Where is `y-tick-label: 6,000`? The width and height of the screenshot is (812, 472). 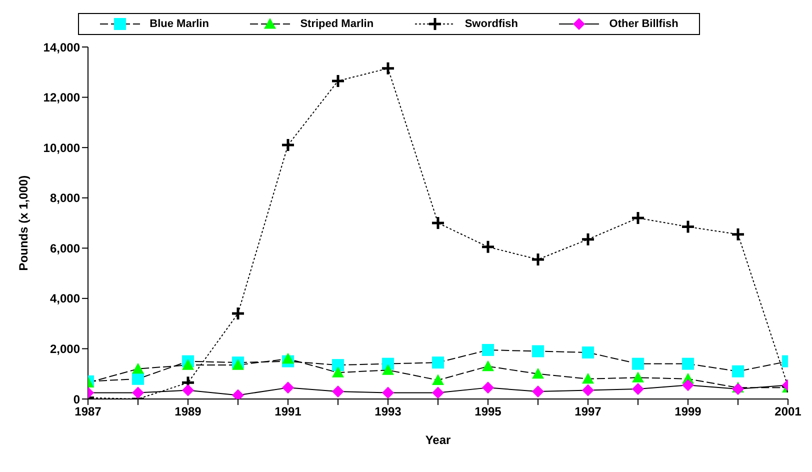 y-tick-label: 6,000 is located at coordinates (65, 248).